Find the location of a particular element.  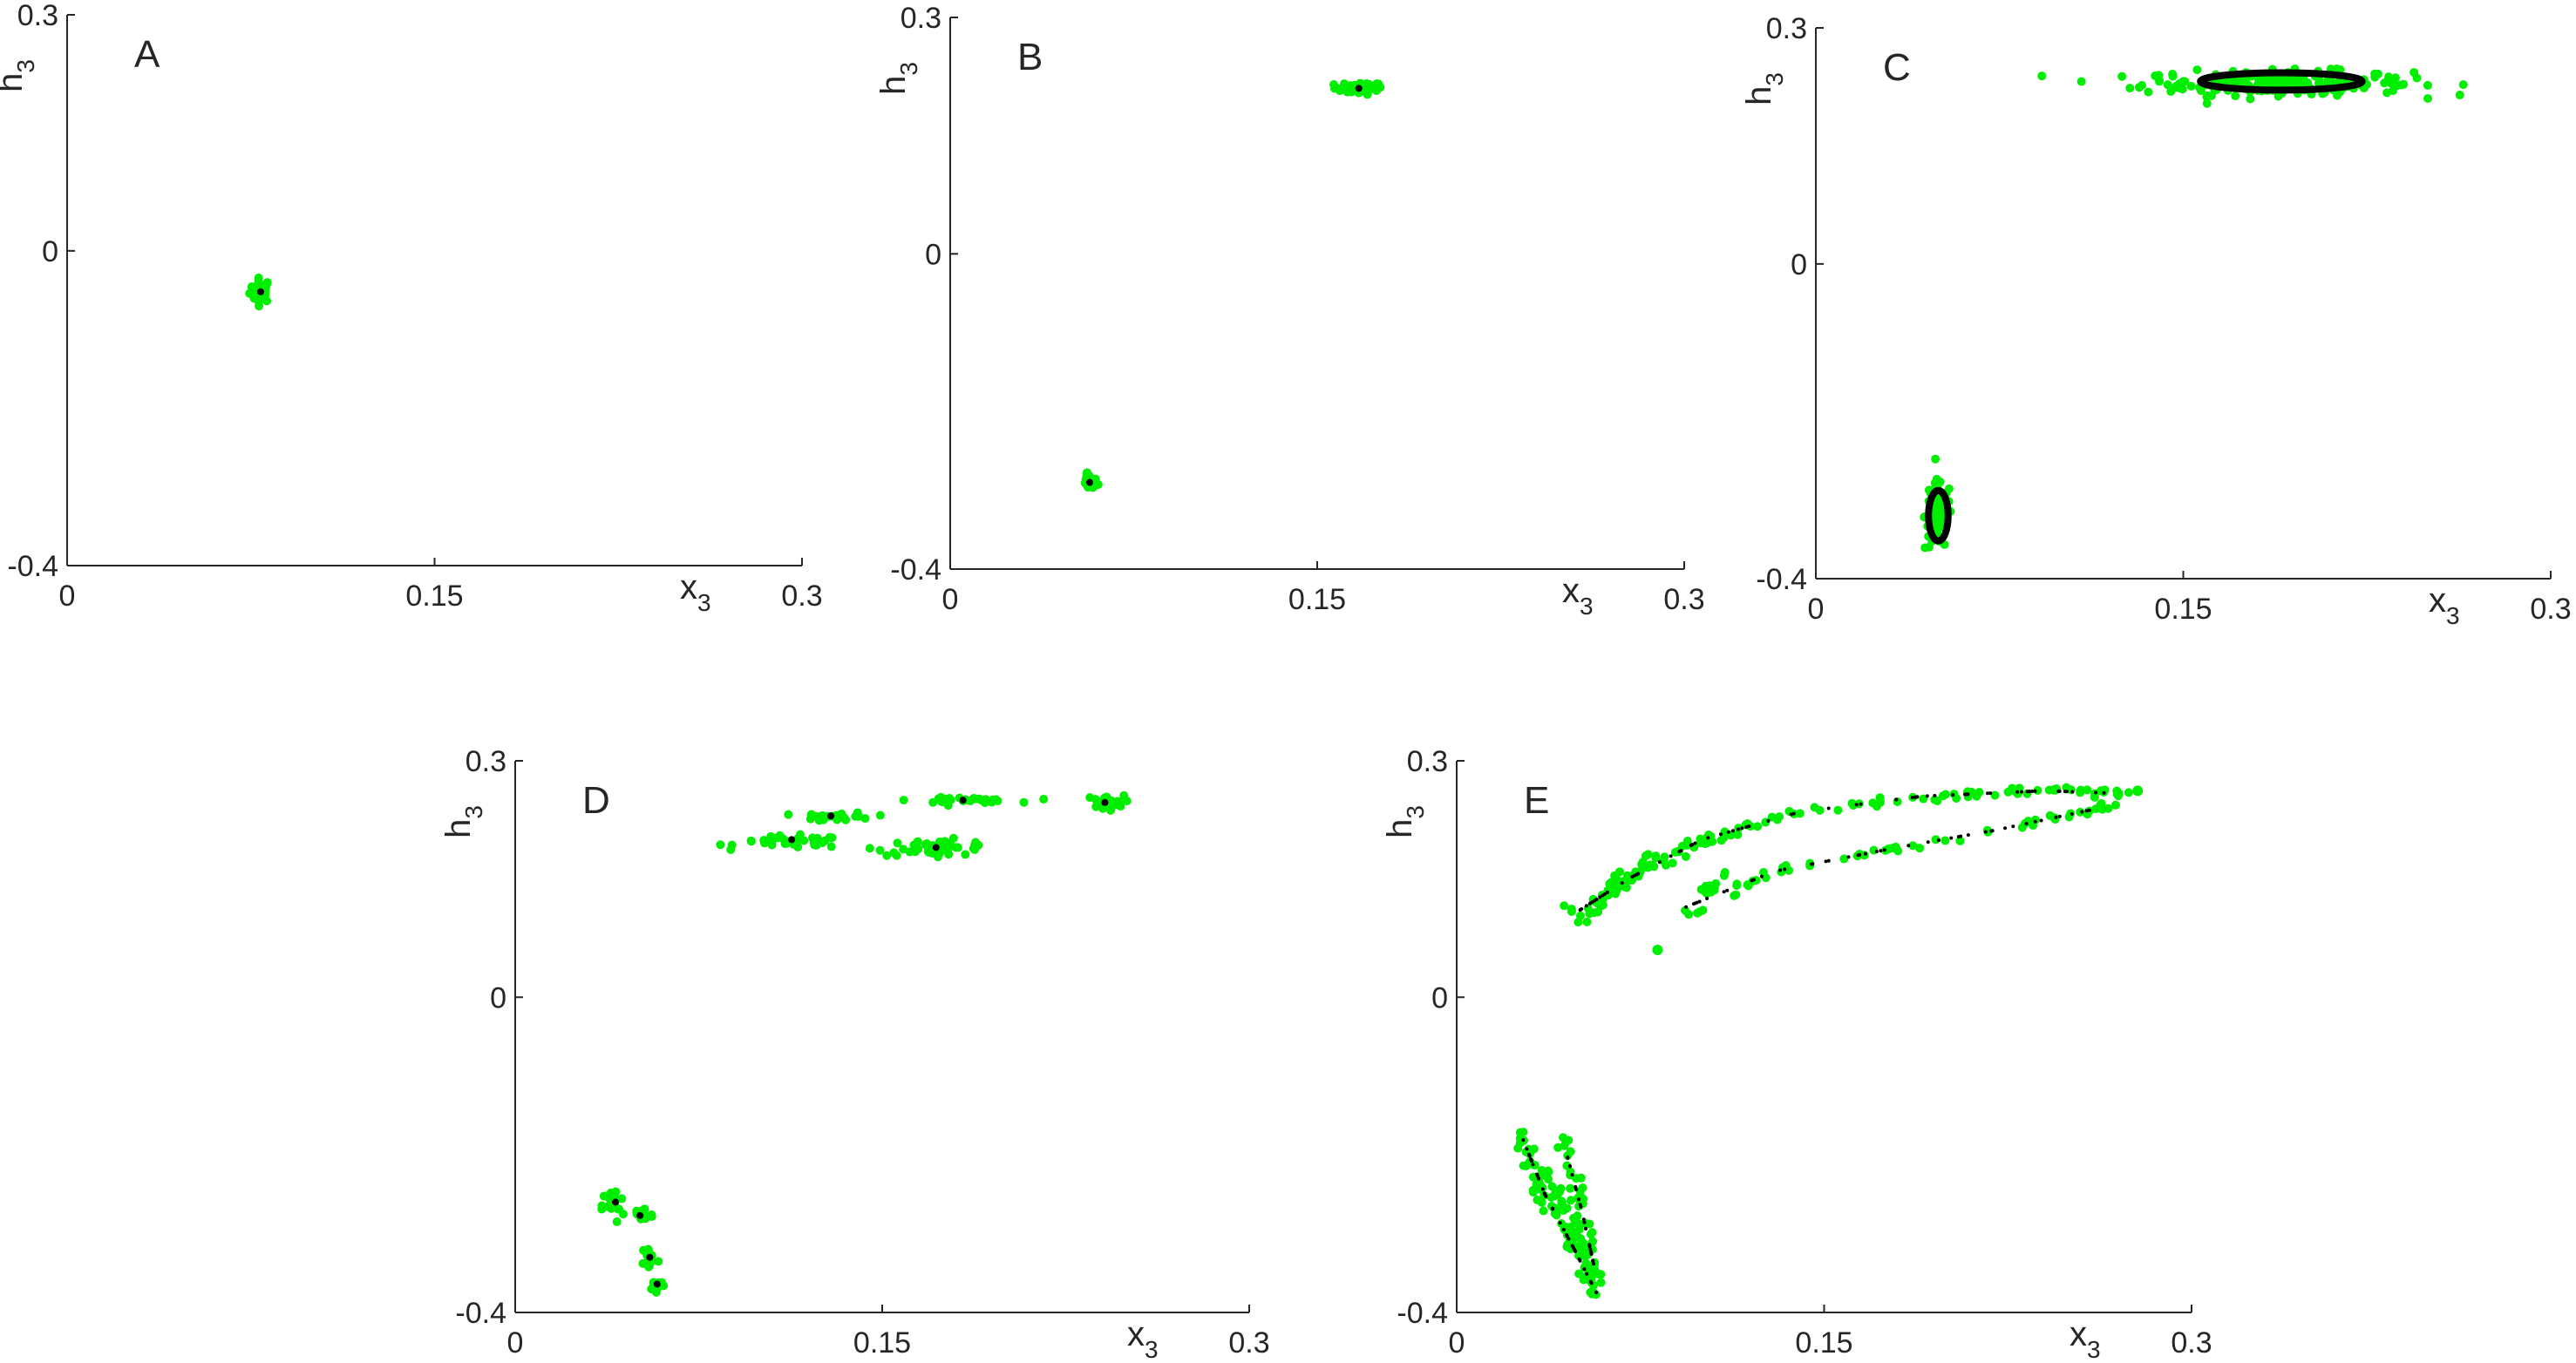

y-axis-label-subscript: 3 is located at coordinates (25, 66).